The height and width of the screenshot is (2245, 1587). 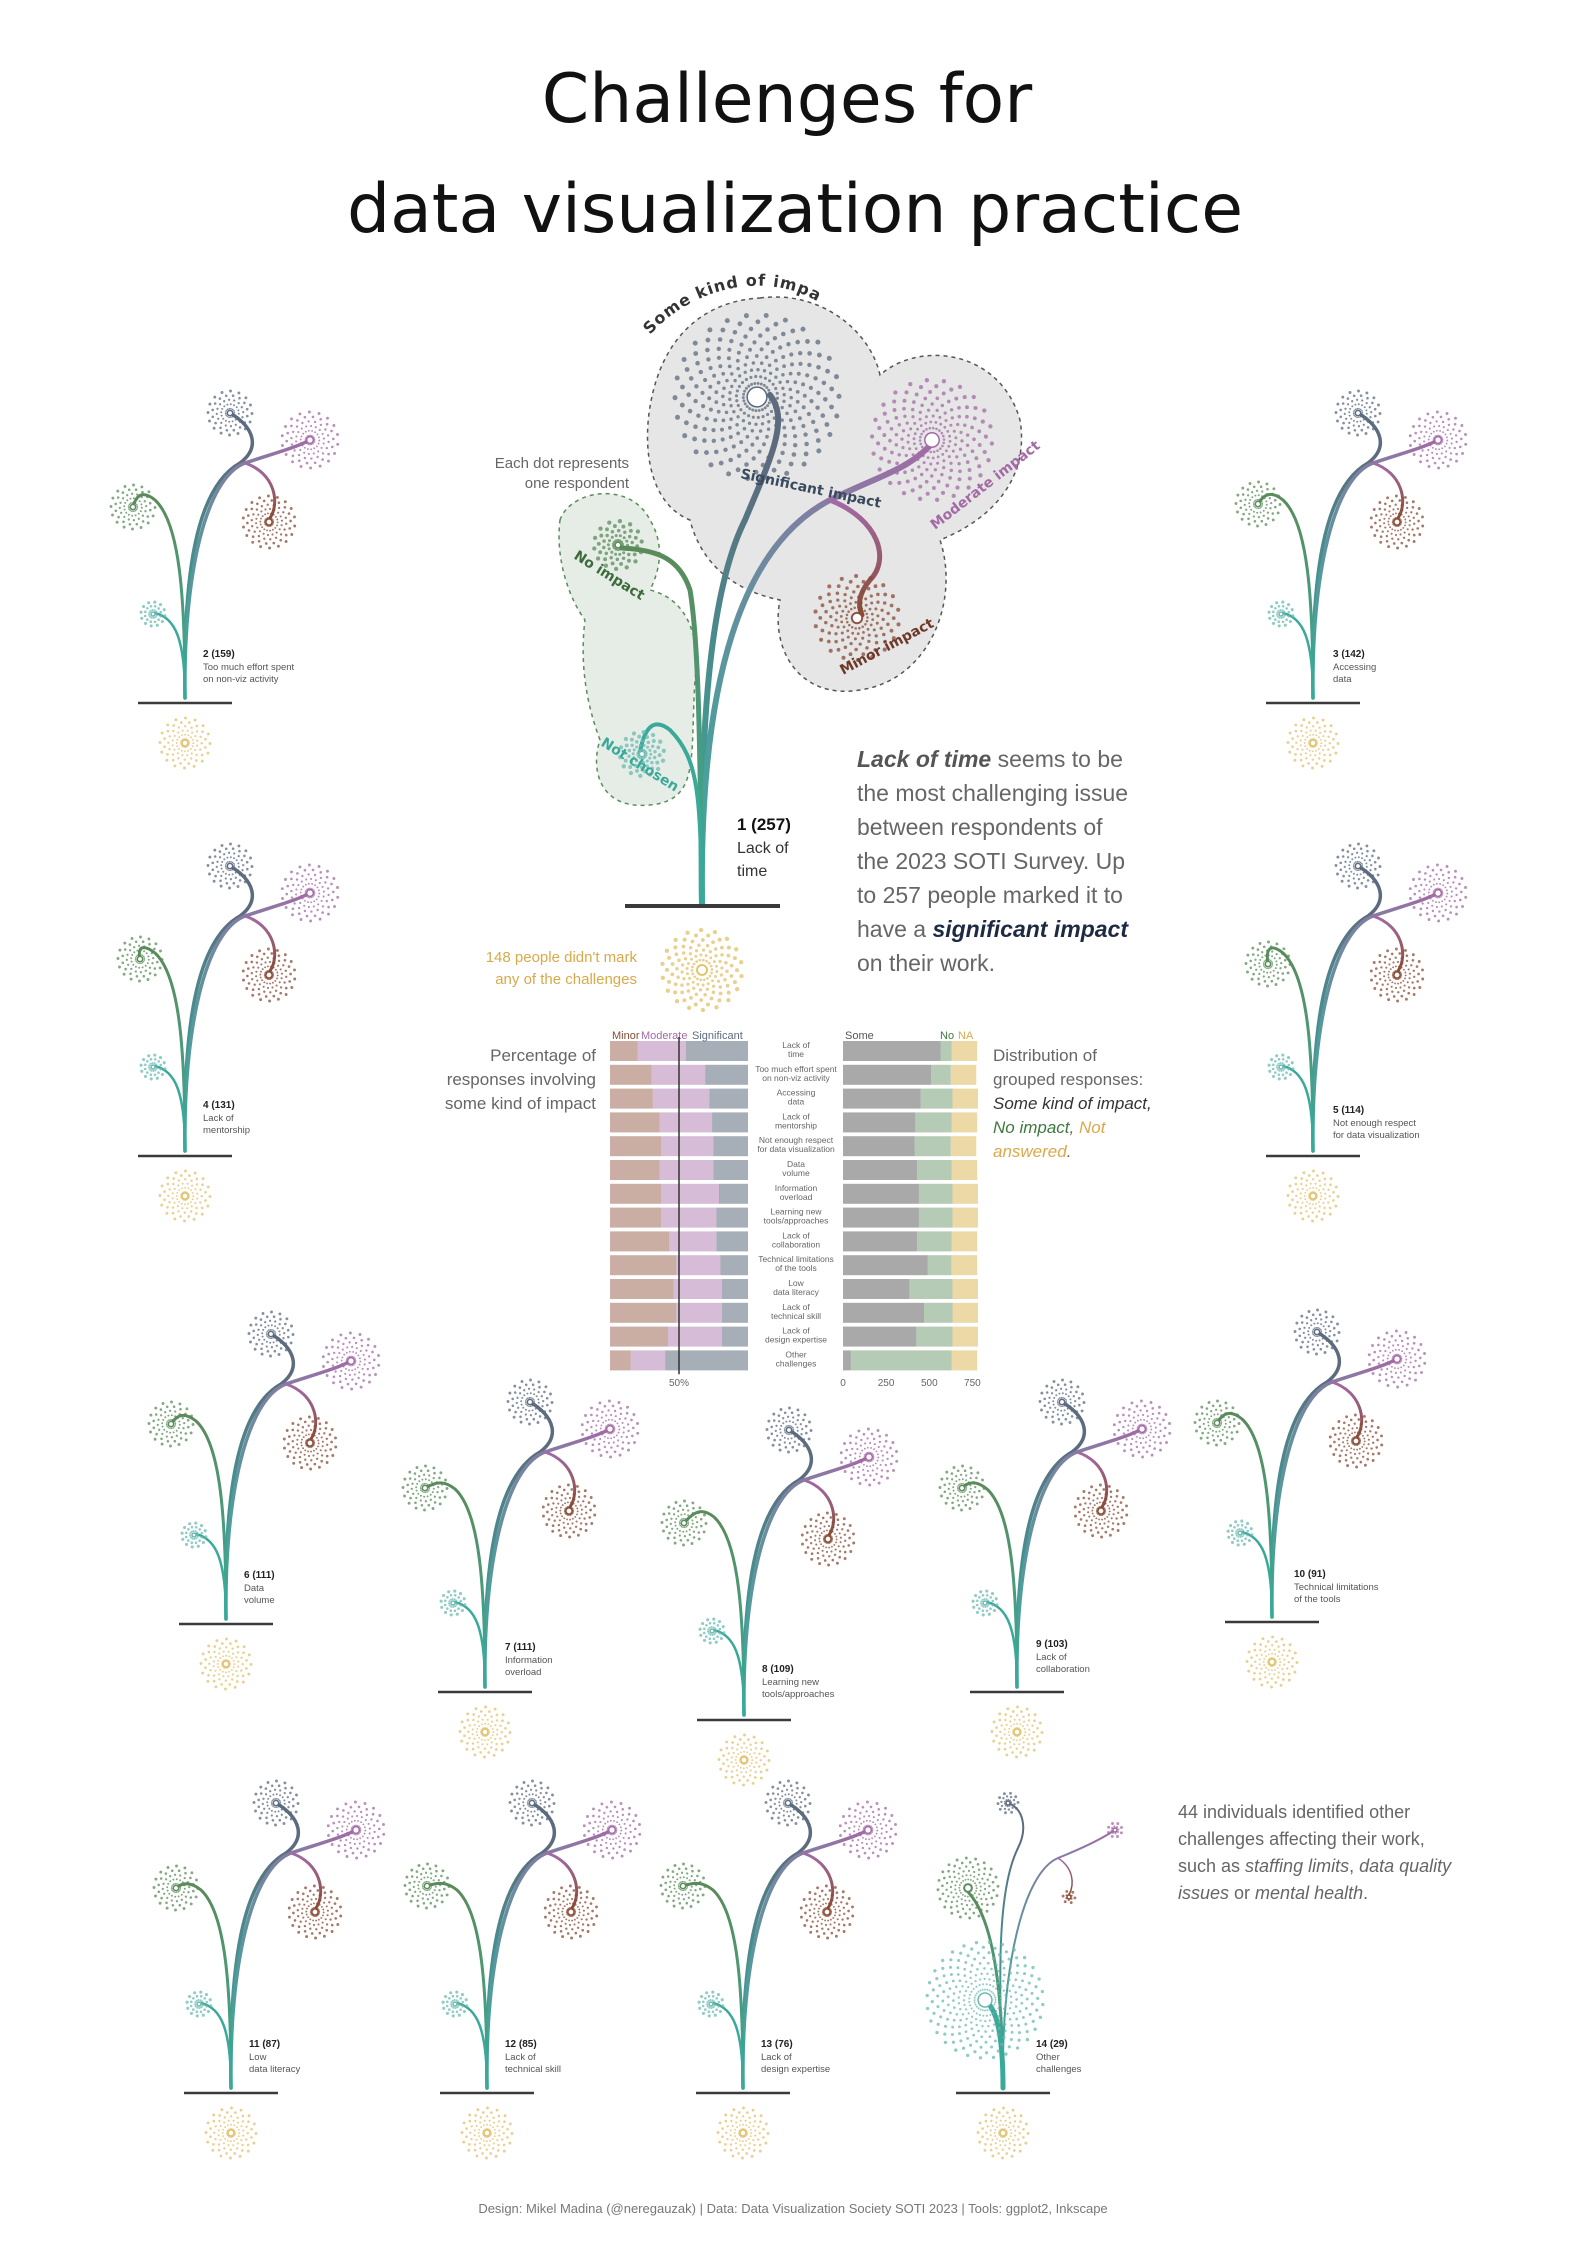 What do you see at coordinates (520, 1647) in the screenshot?
I see `plant-rank-label: 7 (111)` at bounding box center [520, 1647].